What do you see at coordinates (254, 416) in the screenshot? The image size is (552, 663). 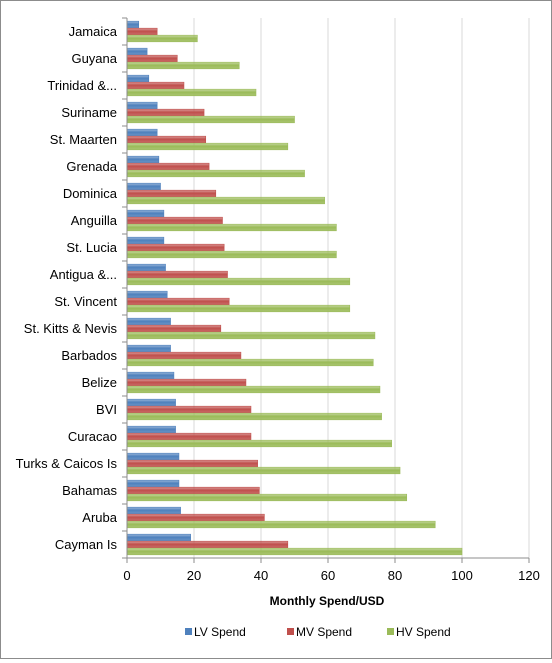 I see `bar-bvi-hv-spend` at bounding box center [254, 416].